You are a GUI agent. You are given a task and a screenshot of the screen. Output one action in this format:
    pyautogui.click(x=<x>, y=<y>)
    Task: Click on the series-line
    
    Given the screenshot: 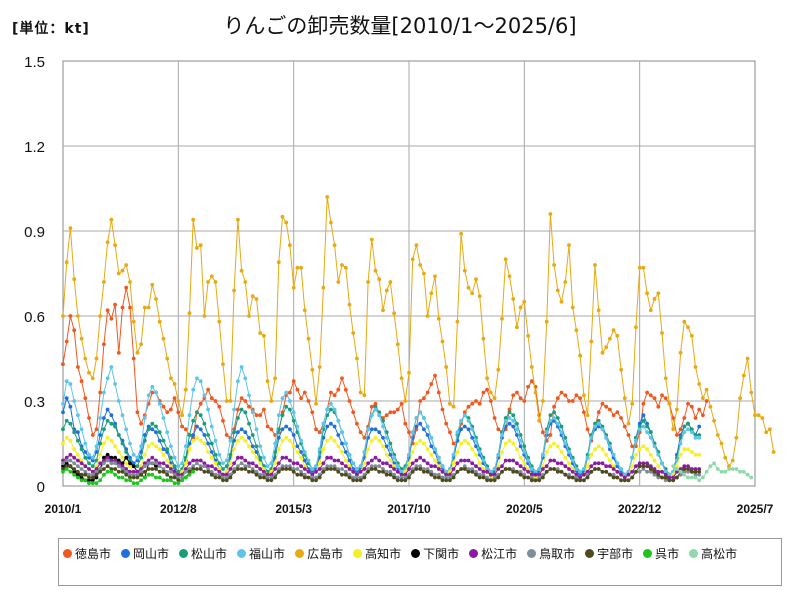 What is the action you would take?
    pyautogui.click(x=381, y=420)
    